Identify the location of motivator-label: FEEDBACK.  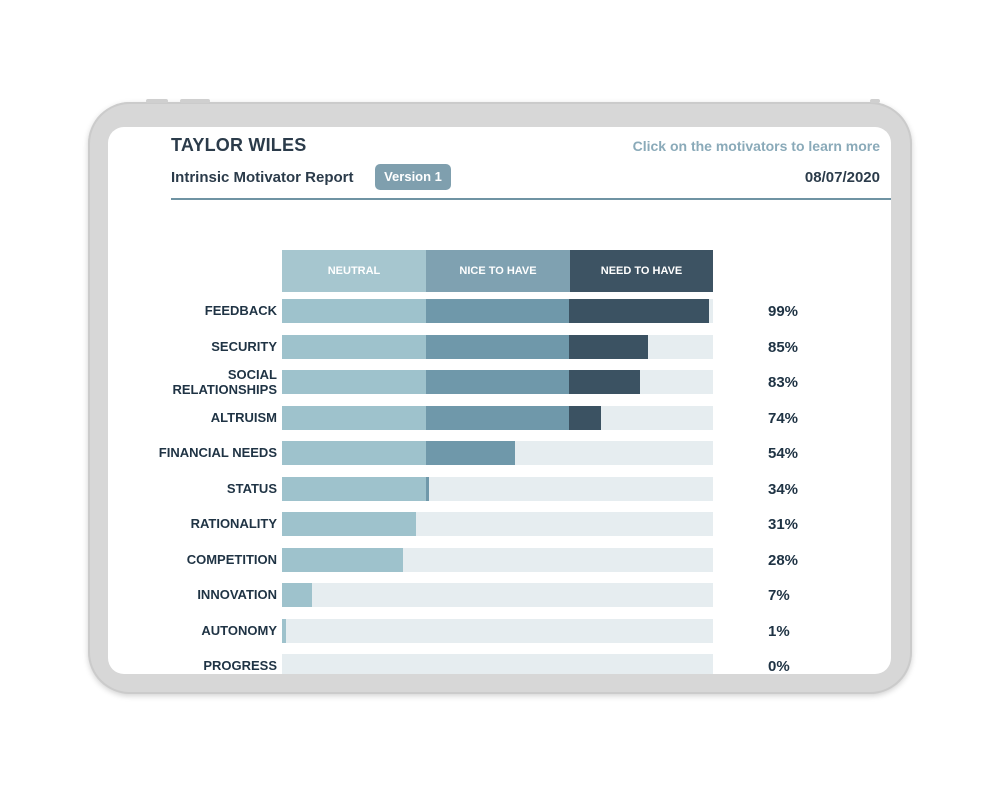
(240, 310).